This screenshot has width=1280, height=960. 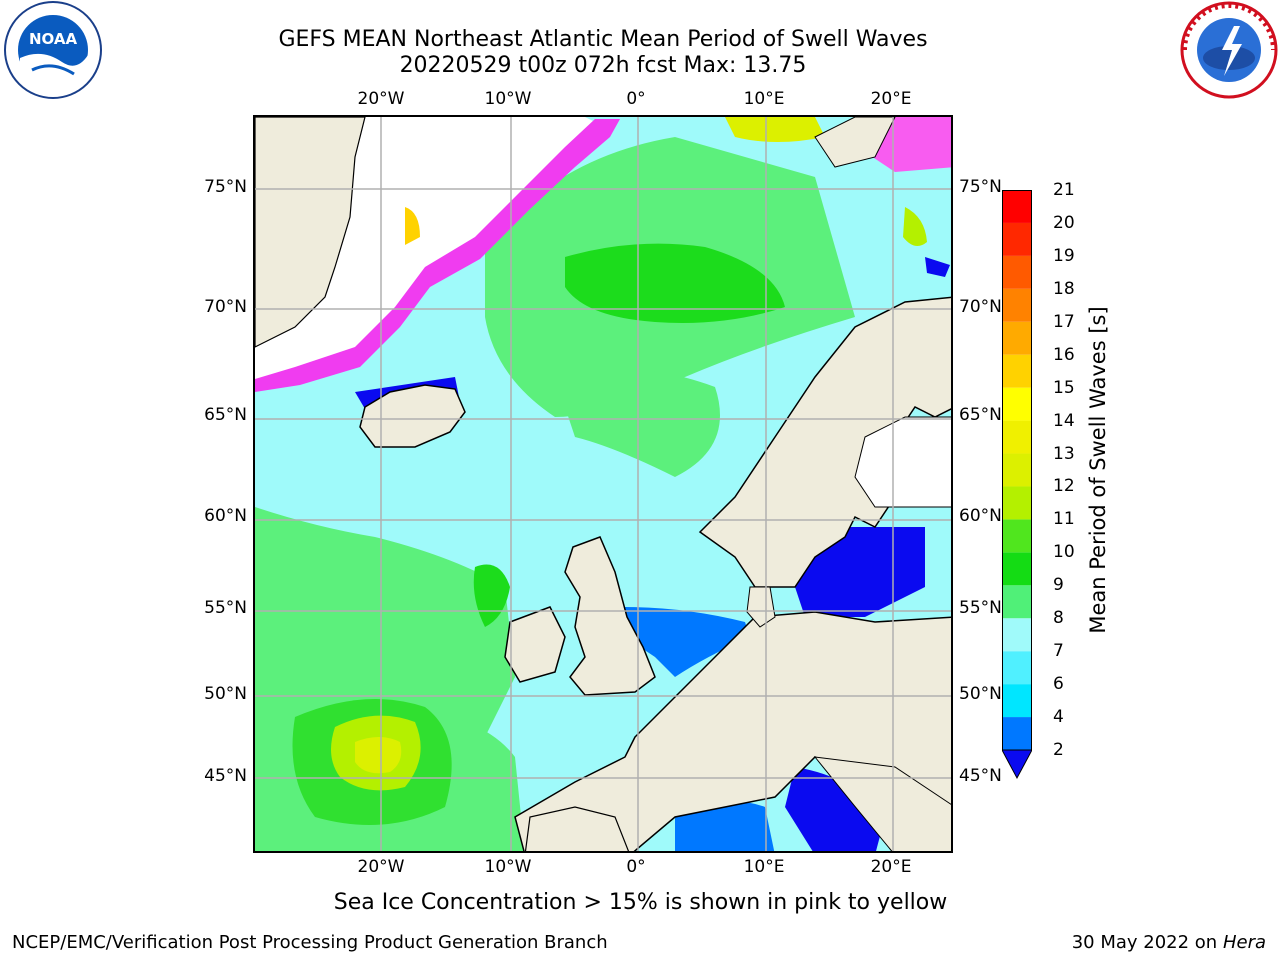 What do you see at coordinates (764, 867) in the screenshot?
I see `lon-label-10e-bottom: 10°E` at bounding box center [764, 867].